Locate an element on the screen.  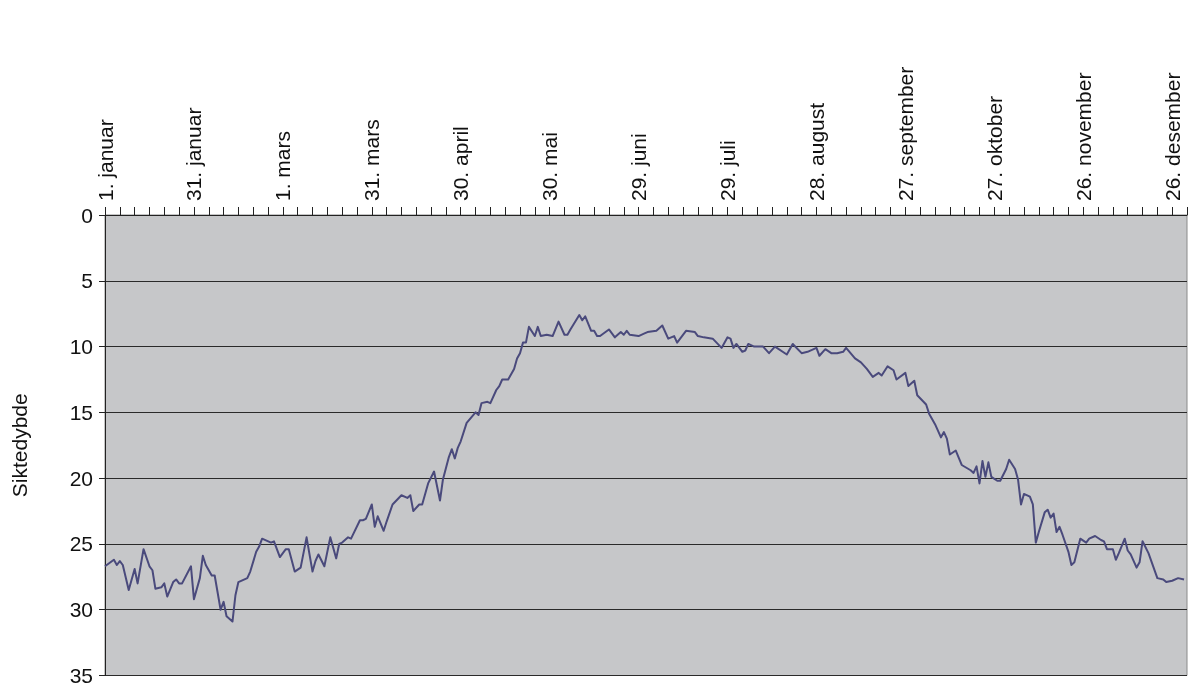
x-tick-label: 27. oktober is located at coordinates (994, 148).